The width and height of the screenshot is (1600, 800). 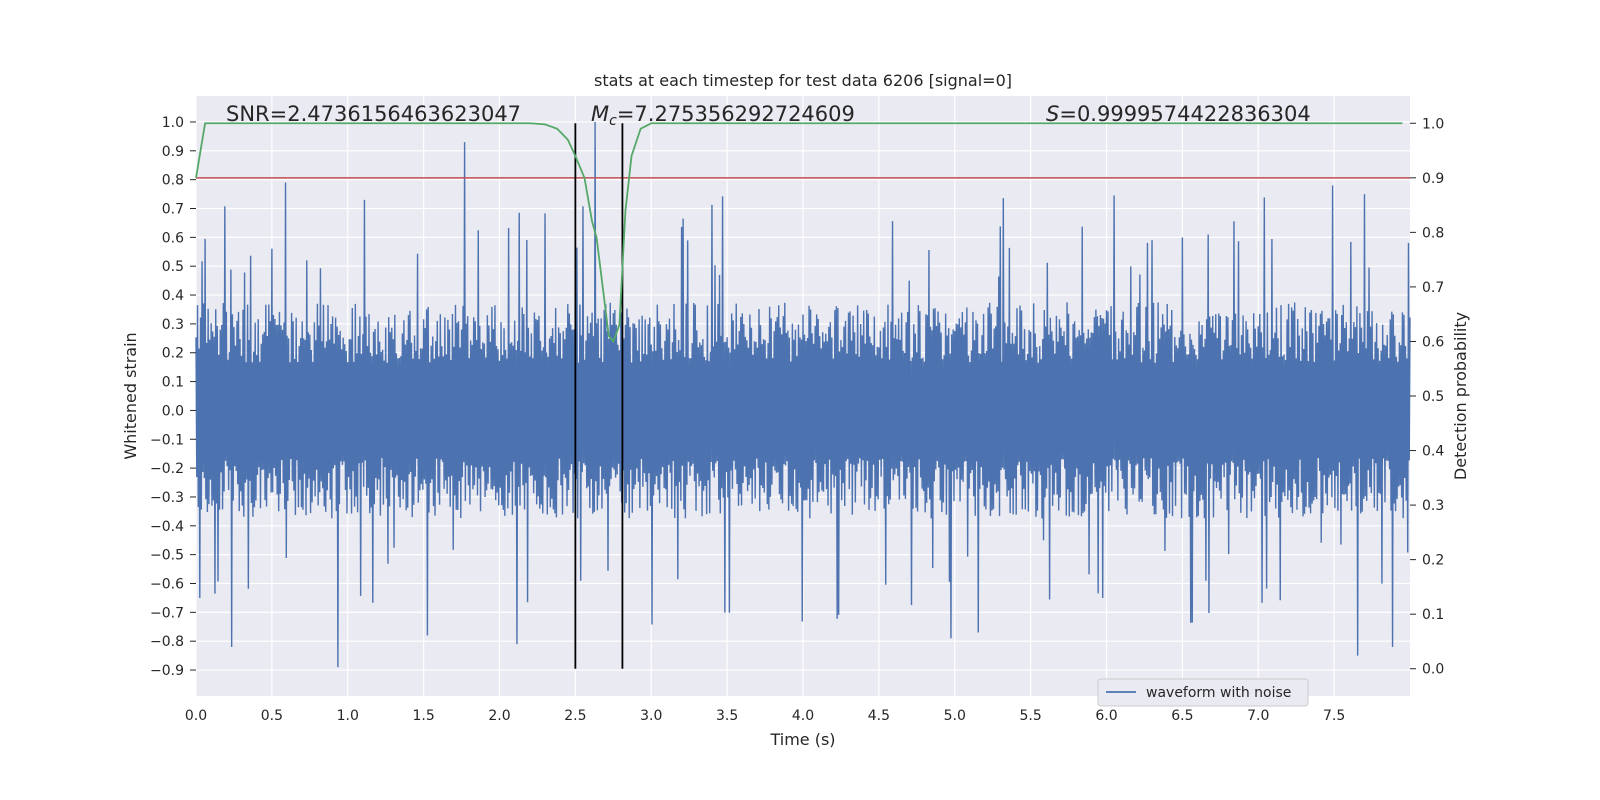 I want to click on y-left-tick-label: −0.4, so click(x=167, y=527).